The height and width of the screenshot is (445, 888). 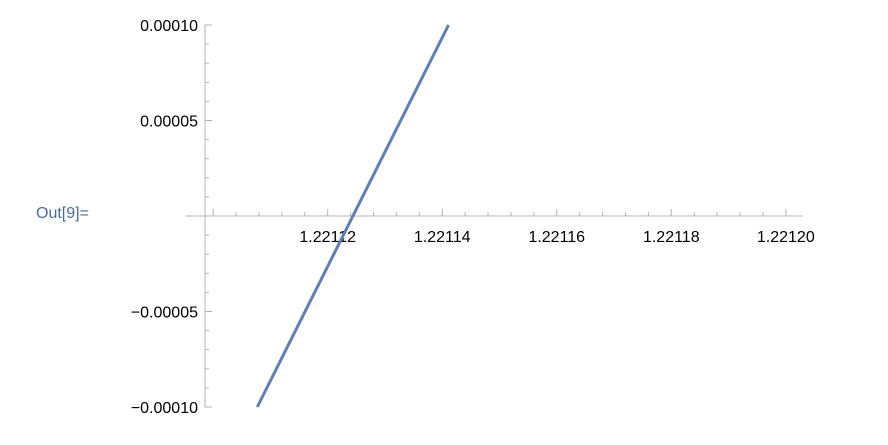 I want to click on x-tick-label: 1.22114, so click(x=442, y=237).